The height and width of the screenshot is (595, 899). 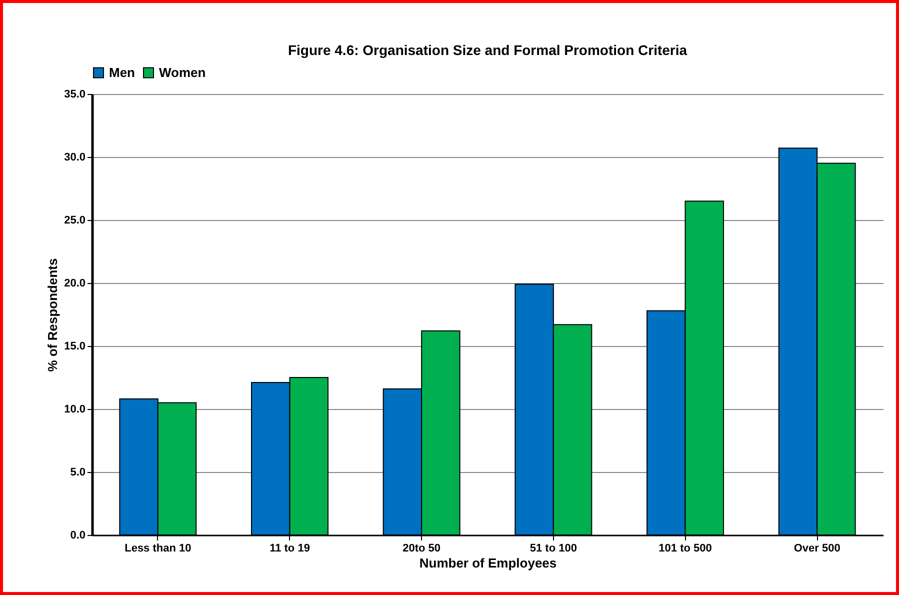 What do you see at coordinates (290, 548) in the screenshot?
I see `x-tick-label: 11 to 19` at bounding box center [290, 548].